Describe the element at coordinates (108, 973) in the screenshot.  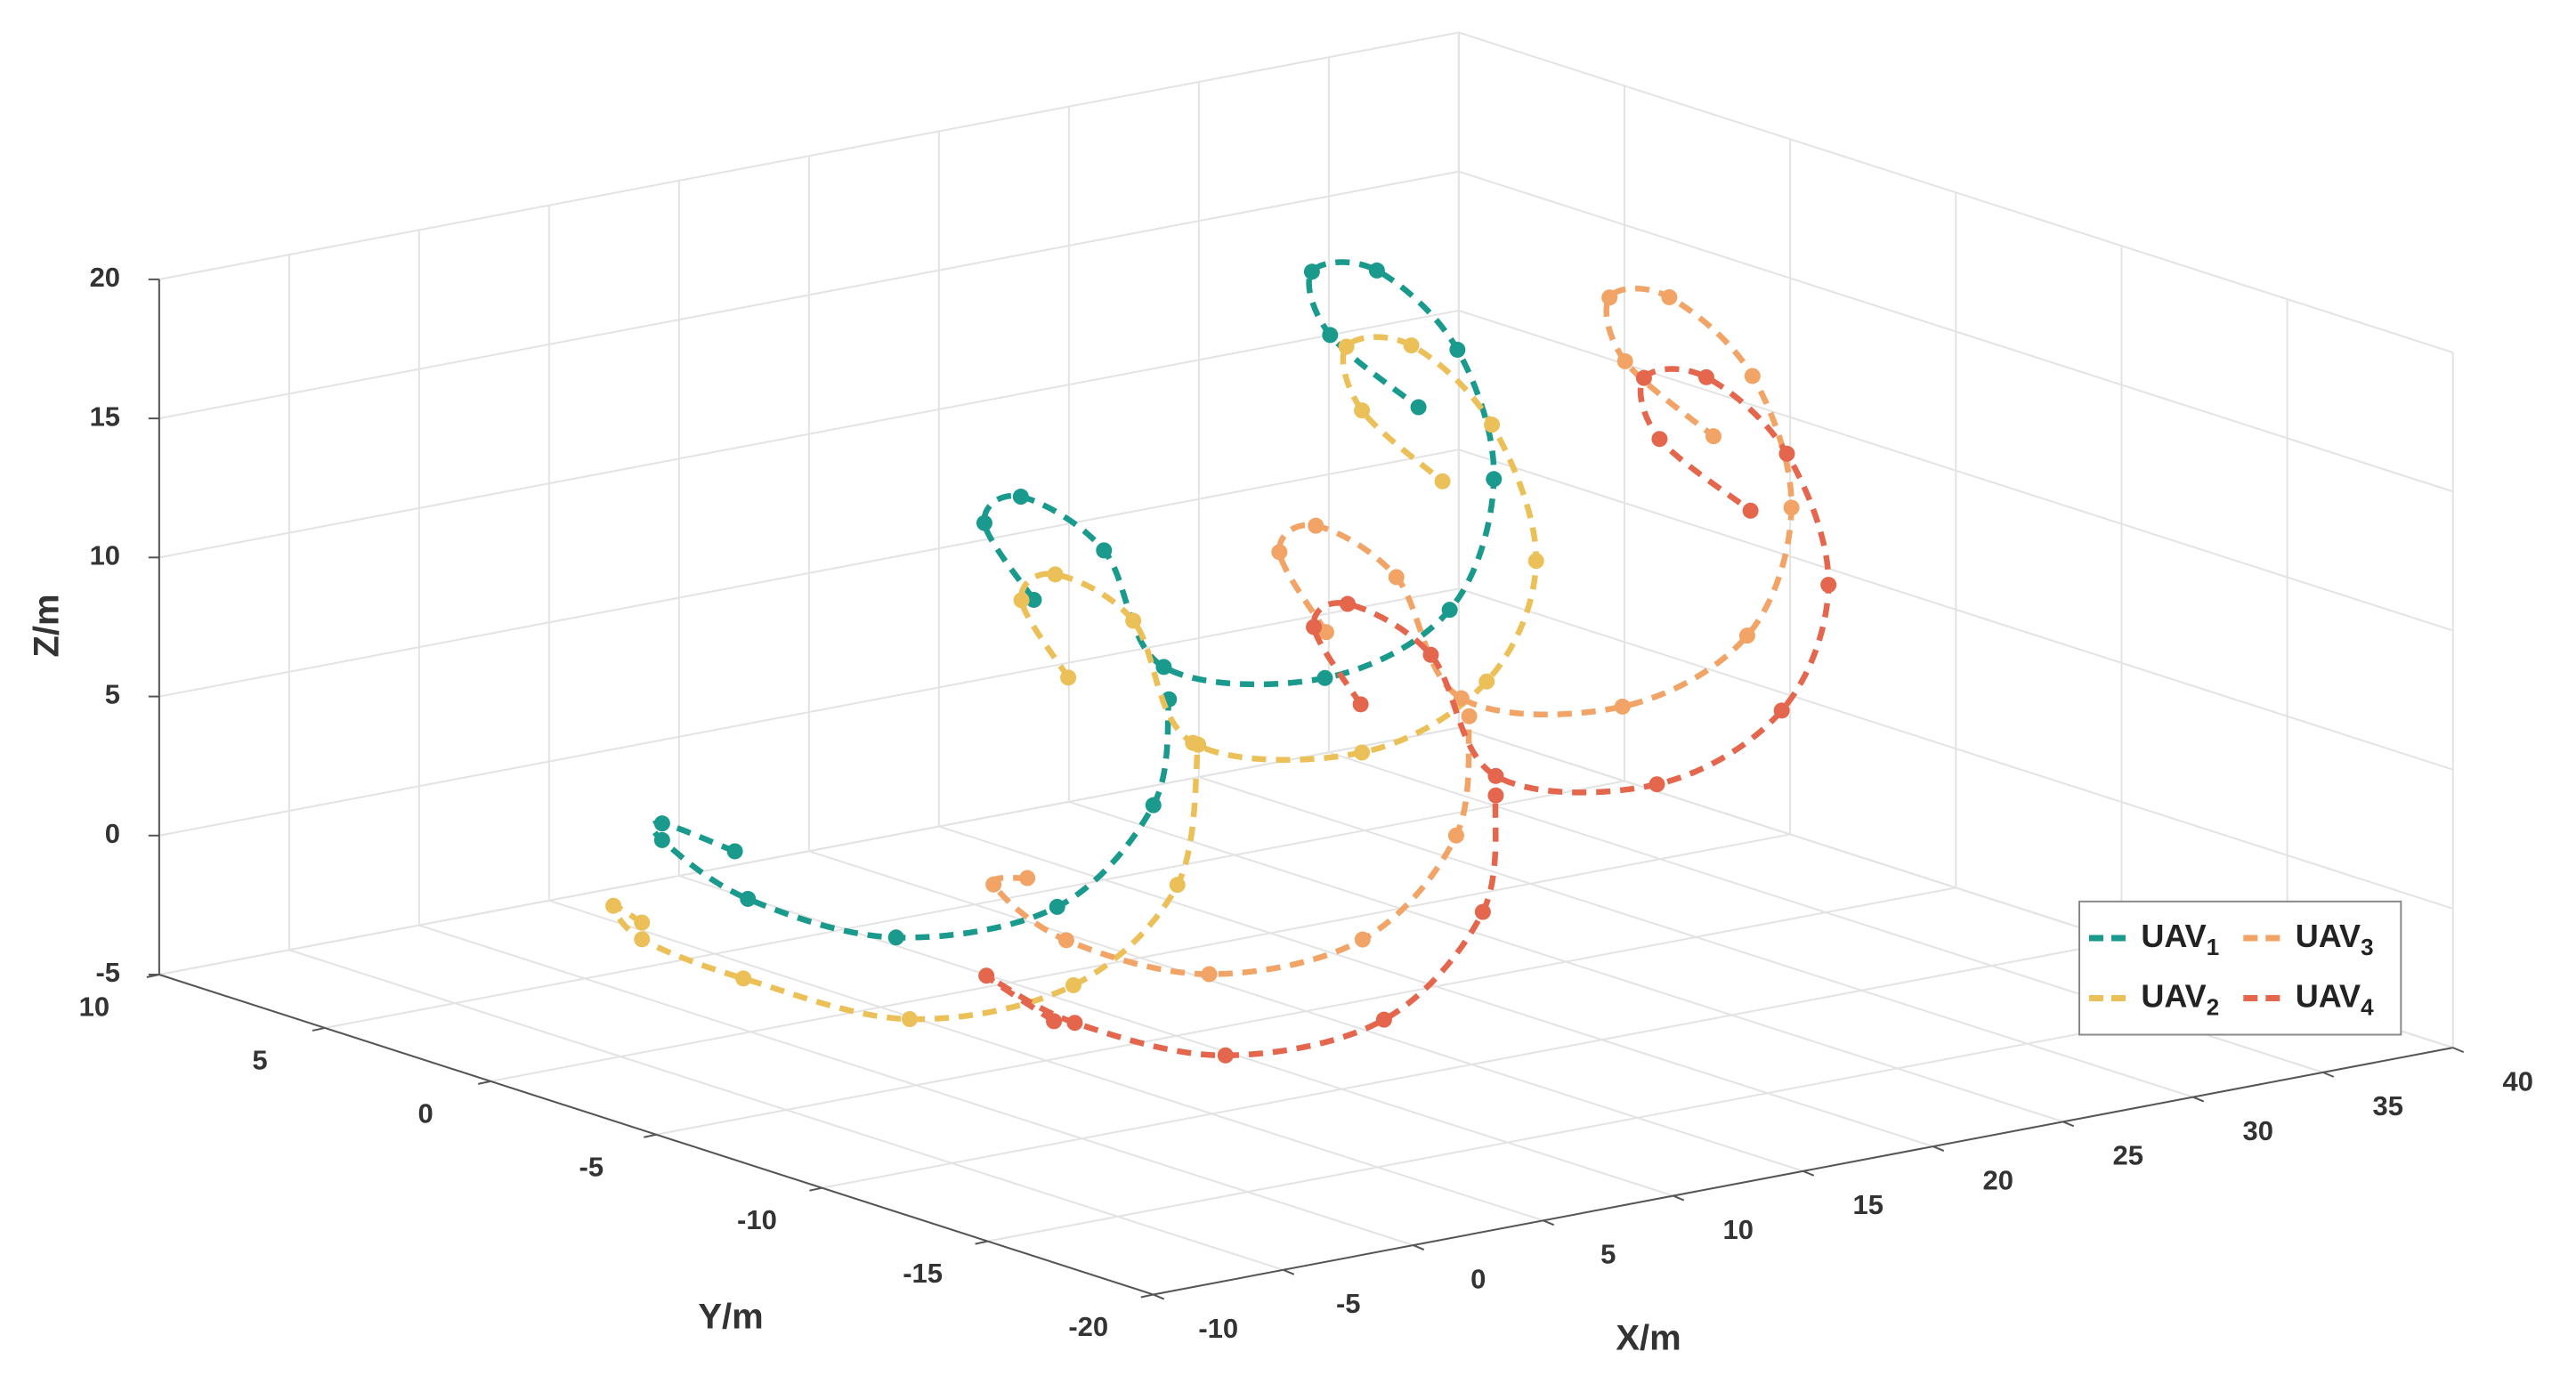
I see `z-tick-label: -5` at that location.